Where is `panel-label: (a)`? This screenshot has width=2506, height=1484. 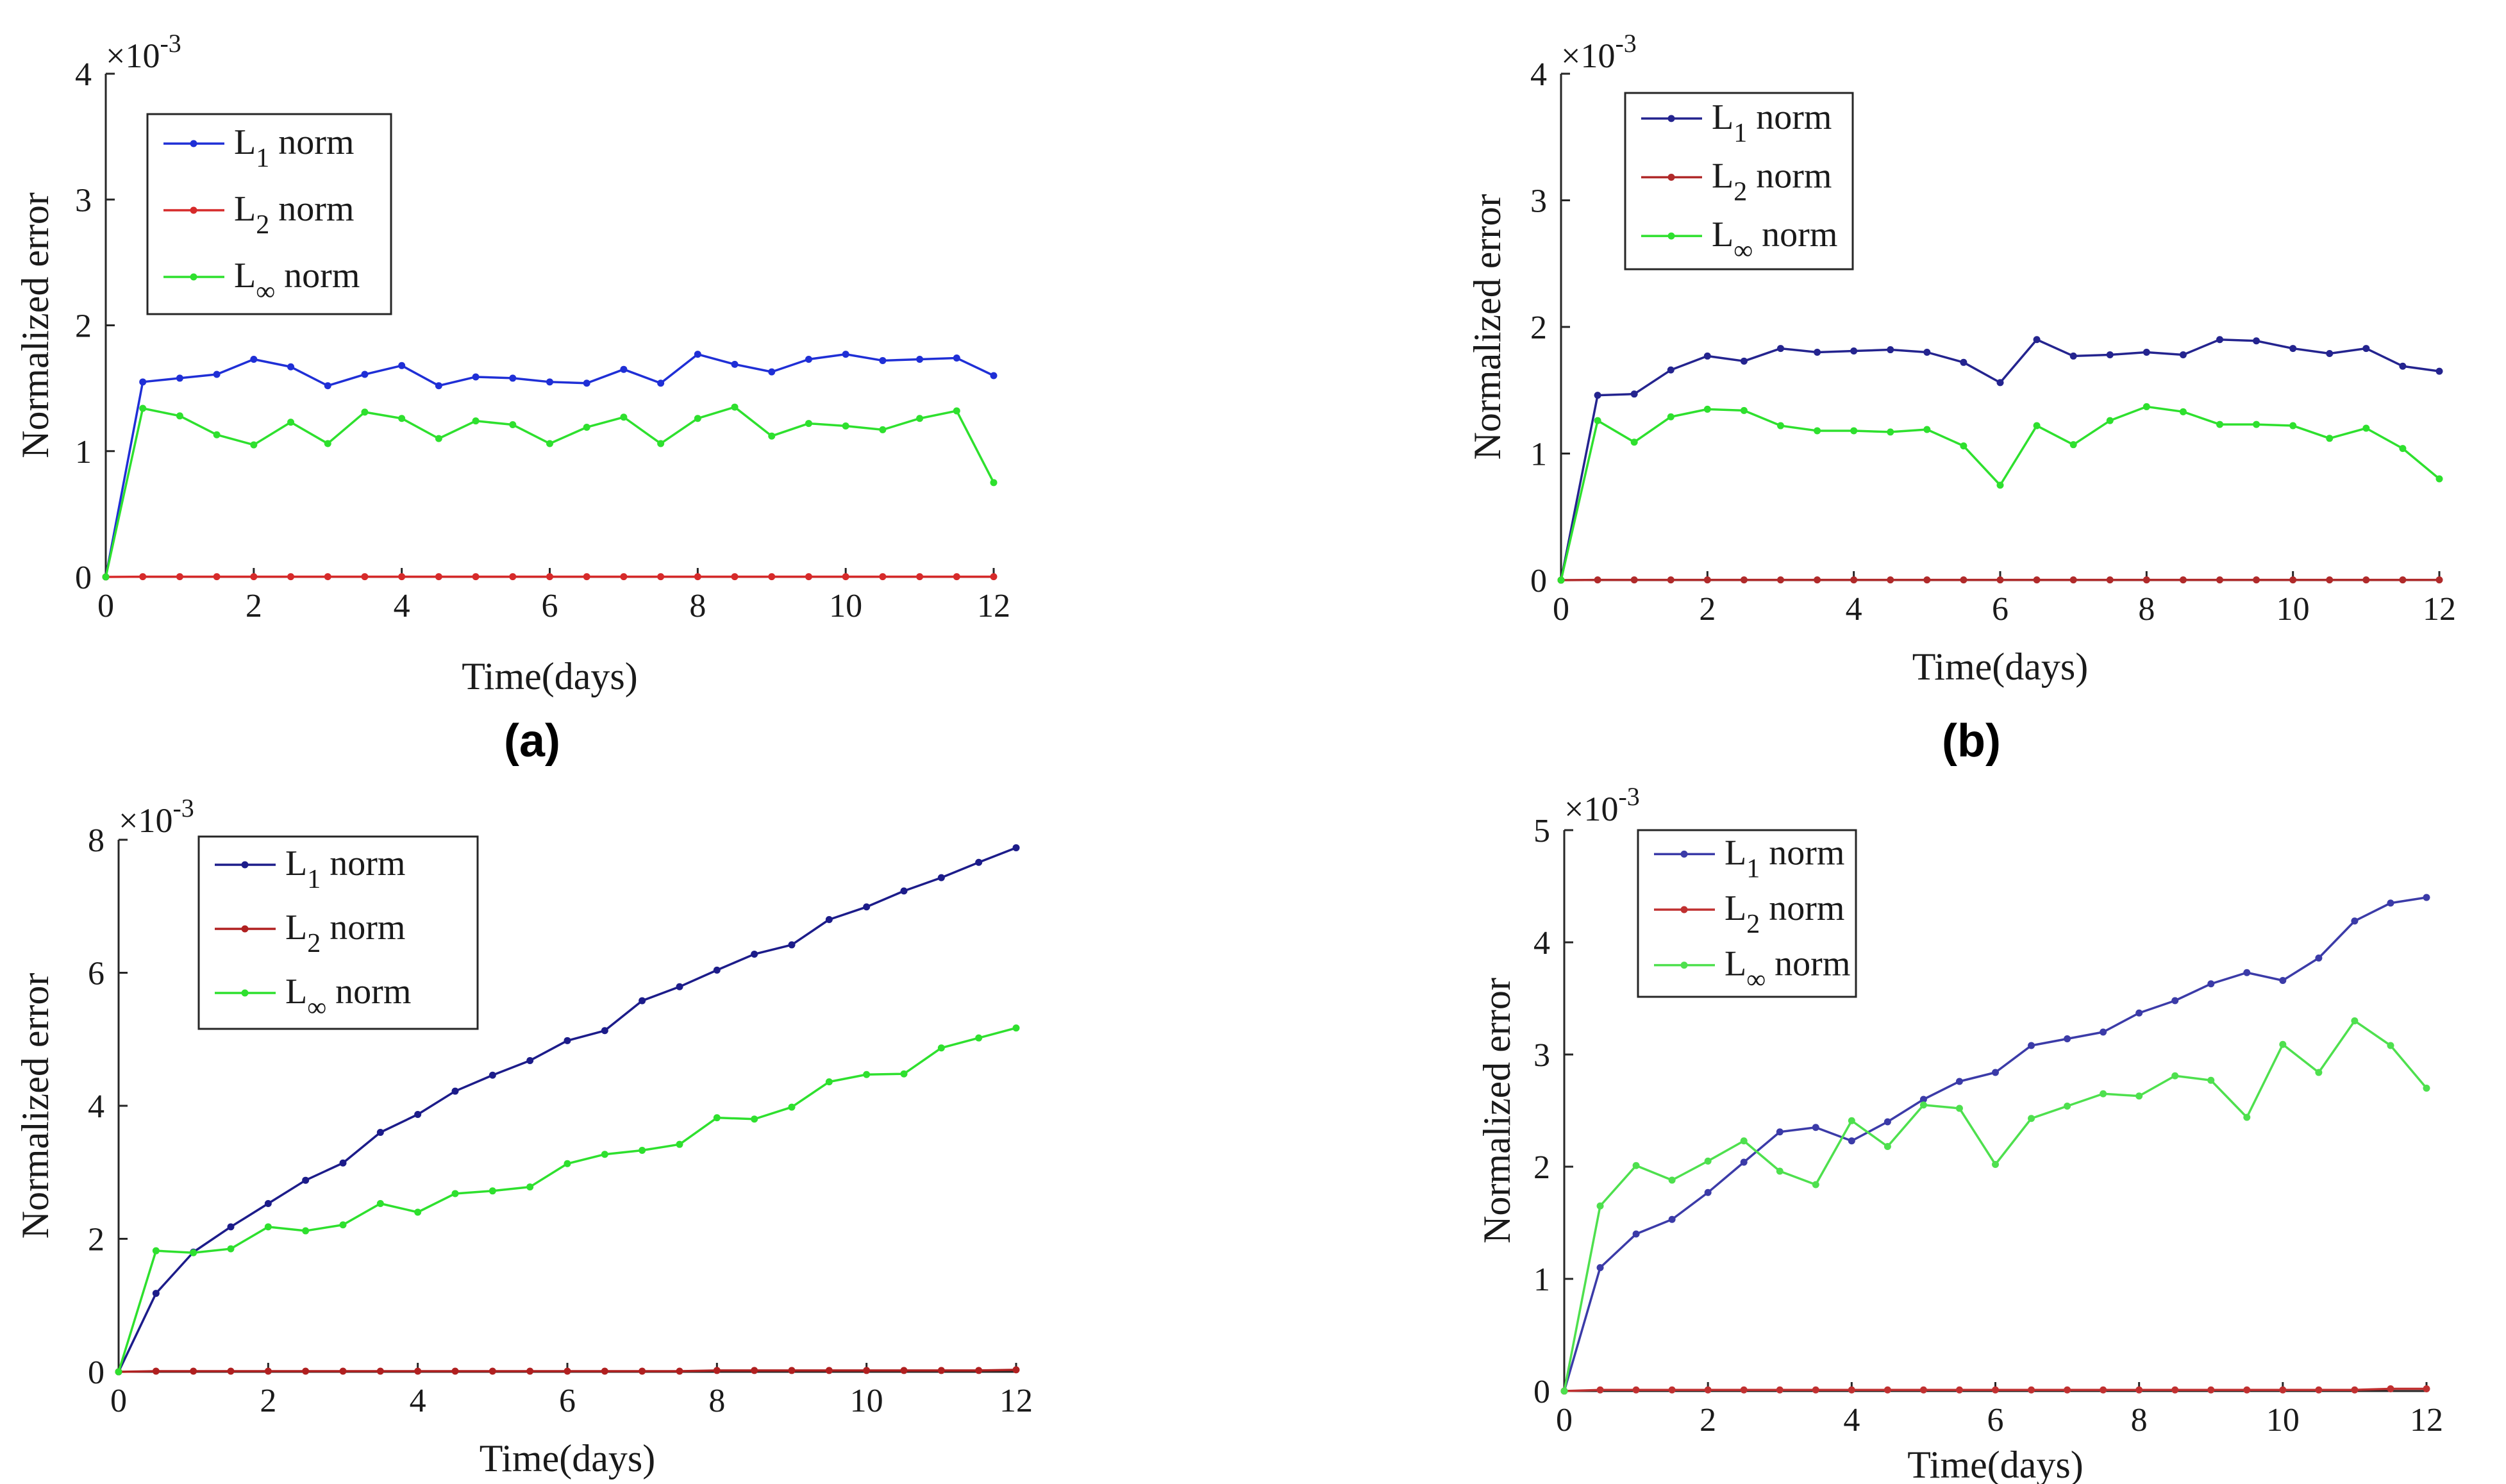 panel-label: (a) is located at coordinates (532, 741).